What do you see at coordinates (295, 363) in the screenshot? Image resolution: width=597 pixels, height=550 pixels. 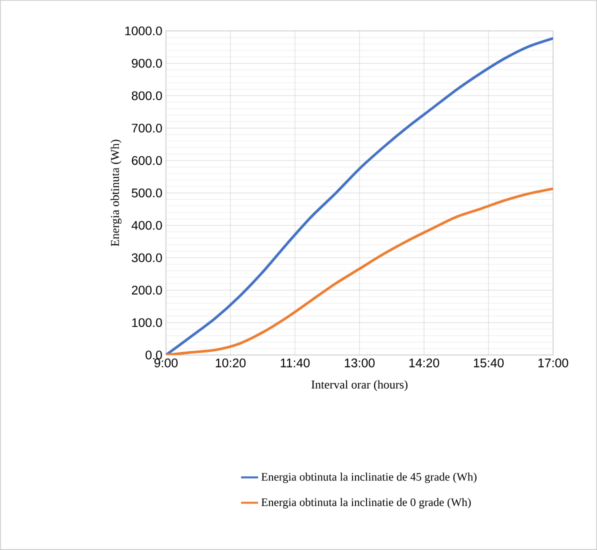 I see `x-tick-label: 11:40` at bounding box center [295, 363].